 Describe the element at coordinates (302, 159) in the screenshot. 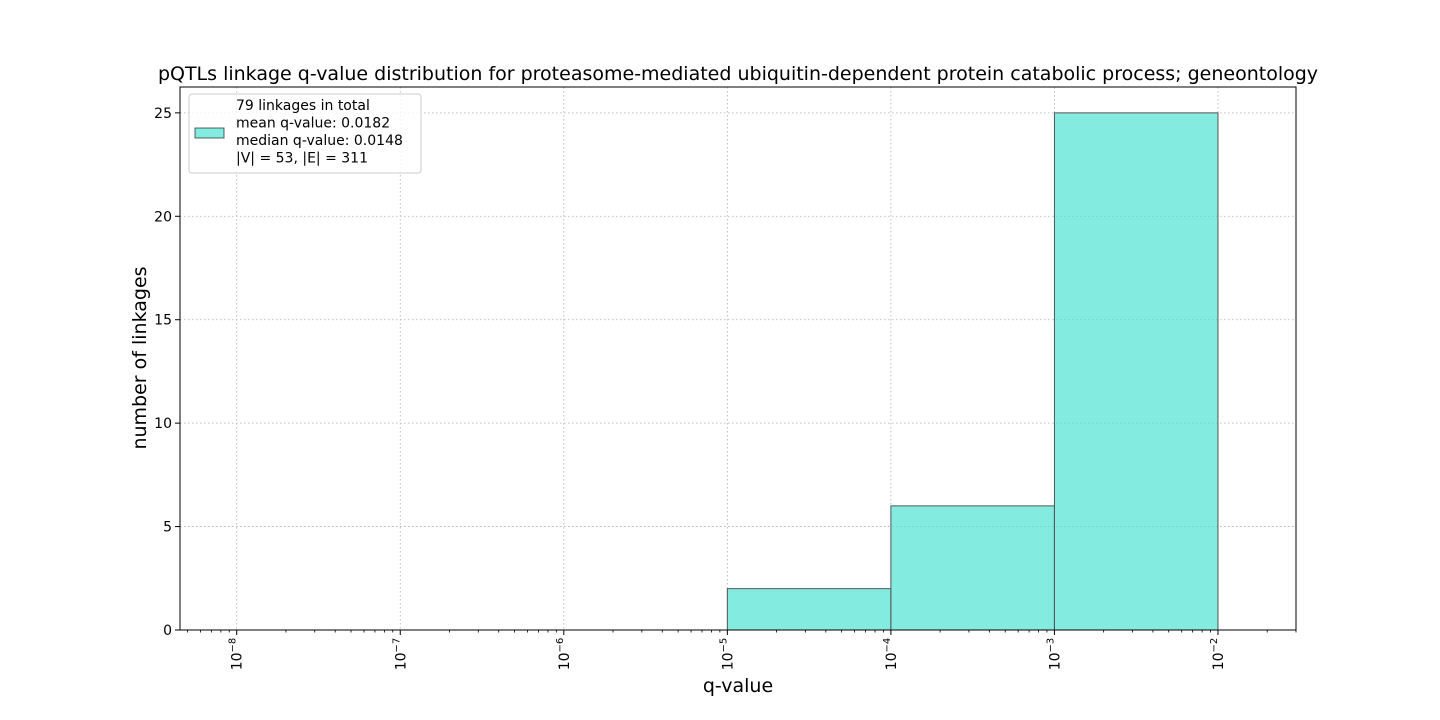

I see `legend-line: |V| = 53, |E| = 311` at that location.